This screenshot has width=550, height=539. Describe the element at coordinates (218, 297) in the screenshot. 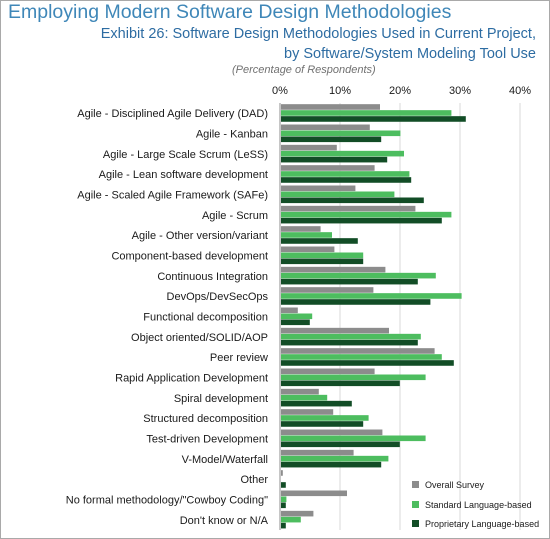

I see `category-label: DevOps/DevSecOps` at that location.